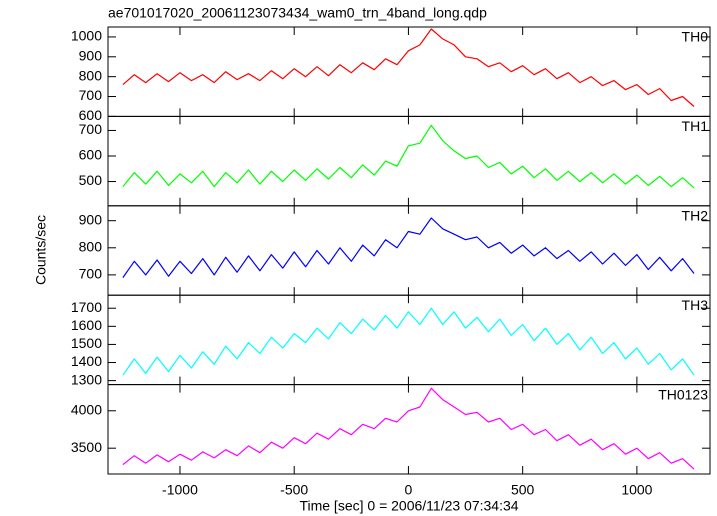 Image resolution: width=717 pixels, height=516 pixels. Describe the element at coordinates (409, 490) in the screenshot. I see `x-tick-label: 0` at that location.